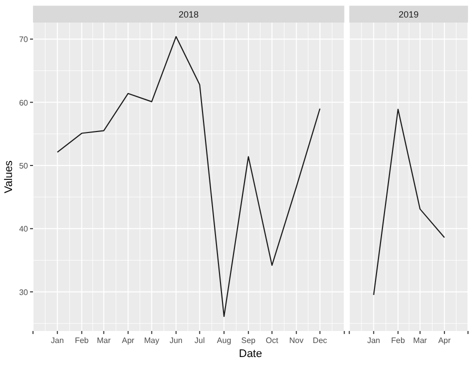 The width and height of the screenshot is (474, 365). Describe the element at coordinates (176, 340) in the screenshot. I see `x-tick-label: Jun` at that location.